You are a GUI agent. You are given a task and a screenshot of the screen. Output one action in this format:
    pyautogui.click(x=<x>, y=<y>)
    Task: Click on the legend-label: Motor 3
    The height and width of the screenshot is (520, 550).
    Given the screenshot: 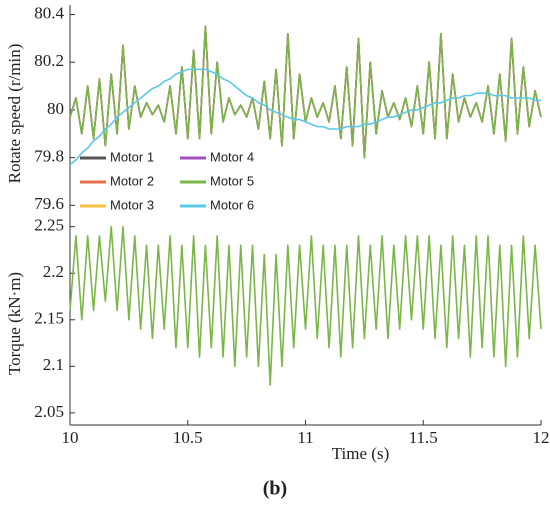 What is the action you would take?
    pyautogui.click(x=132, y=204)
    